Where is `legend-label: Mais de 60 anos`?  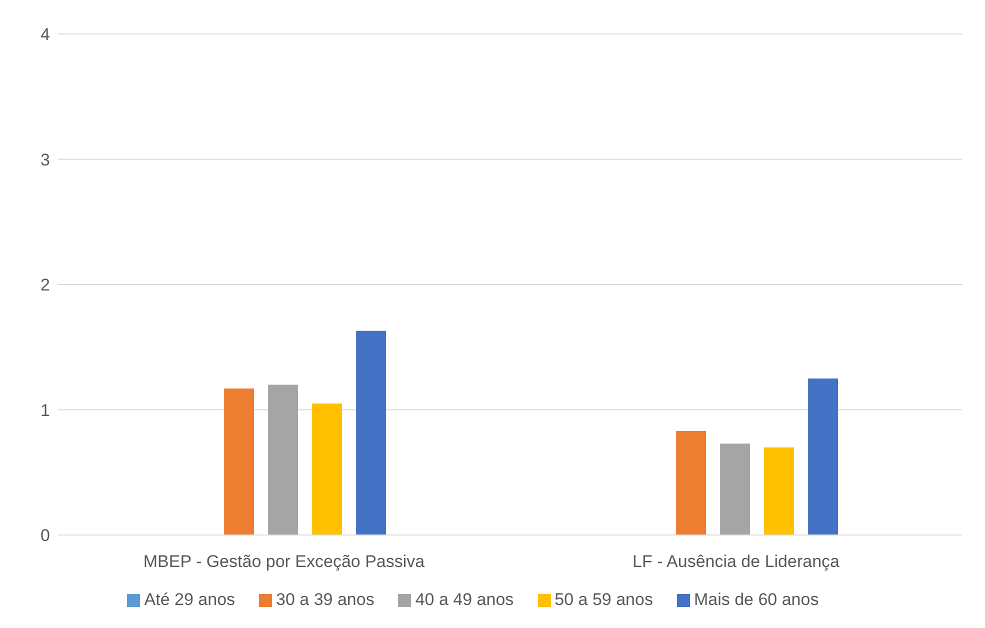 legend-label: Mais de 60 anos is located at coordinates (756, 599).